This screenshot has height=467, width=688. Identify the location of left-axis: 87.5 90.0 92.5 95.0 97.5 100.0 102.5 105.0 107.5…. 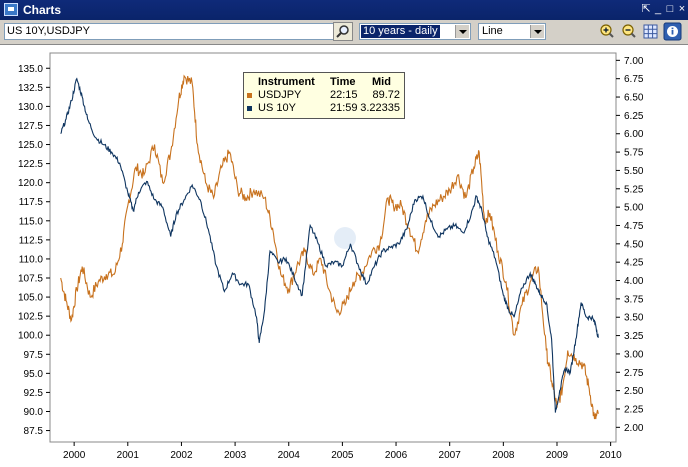
(34, 250).